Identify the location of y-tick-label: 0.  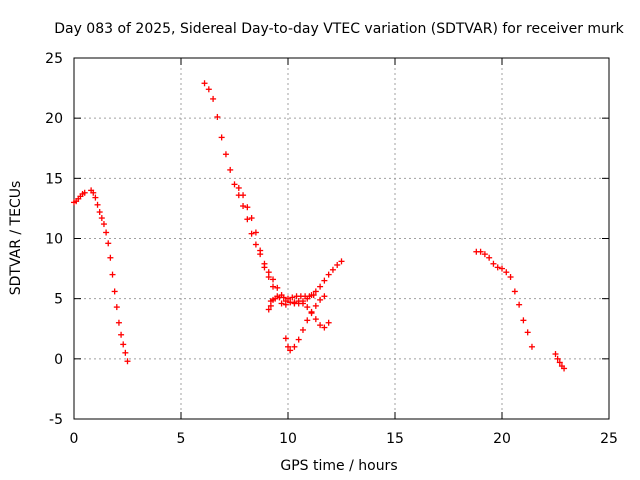
(58, 360).